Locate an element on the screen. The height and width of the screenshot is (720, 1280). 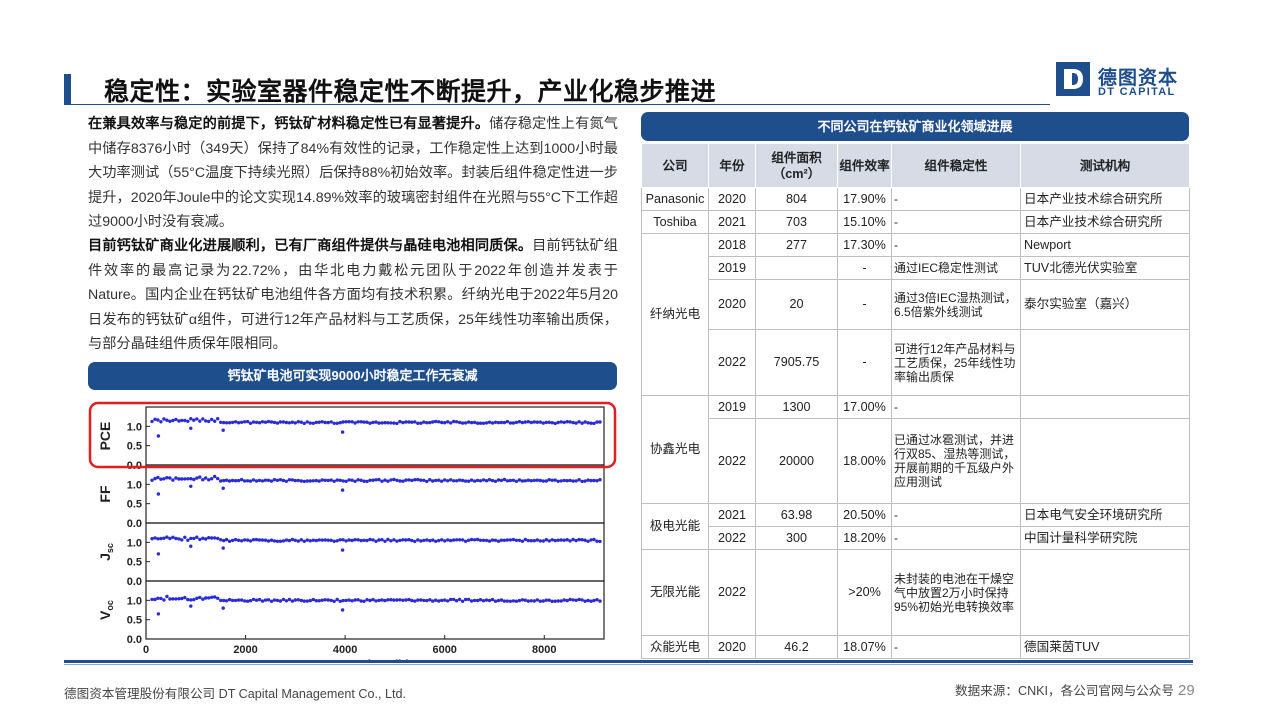
cell-year: 2019 is located at coordinates (732, 268).